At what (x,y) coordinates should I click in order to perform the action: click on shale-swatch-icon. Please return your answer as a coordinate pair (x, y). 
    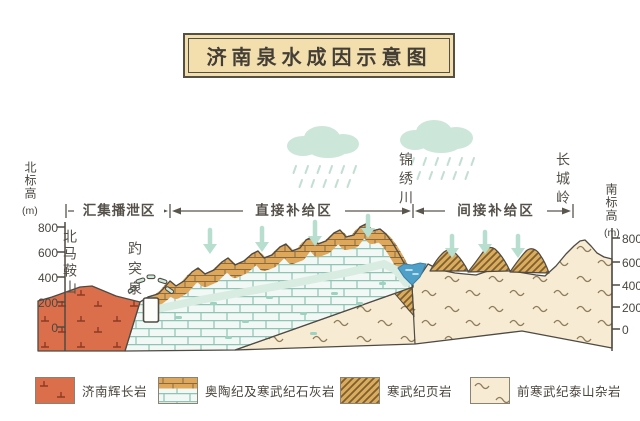
    Looking at the image, I should click on (360, 390).